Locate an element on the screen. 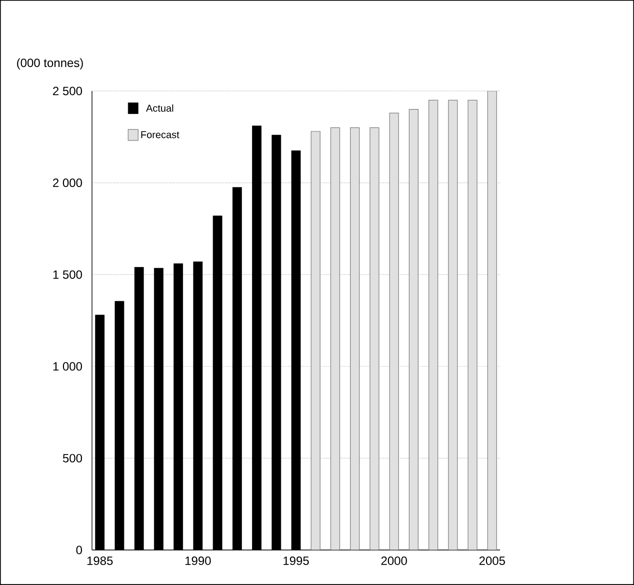 This screenshot has width=634, height=585. x-tick-label: 1985 is located at coordinates (100, 561).